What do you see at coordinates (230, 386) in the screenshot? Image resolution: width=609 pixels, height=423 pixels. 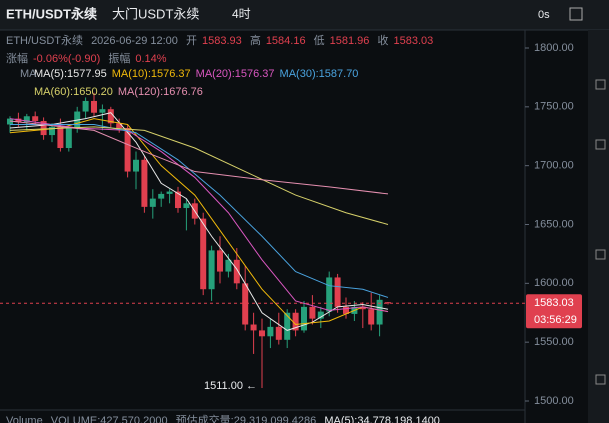 I see `low-marker: 1511.00 ←` at bounding box center [230, 386].